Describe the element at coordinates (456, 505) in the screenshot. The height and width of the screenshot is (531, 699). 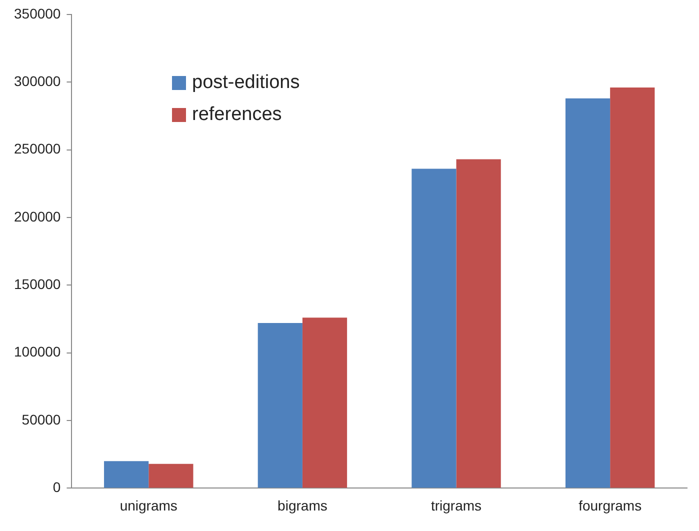
I see `x-tick-label: trigrams` at that location.